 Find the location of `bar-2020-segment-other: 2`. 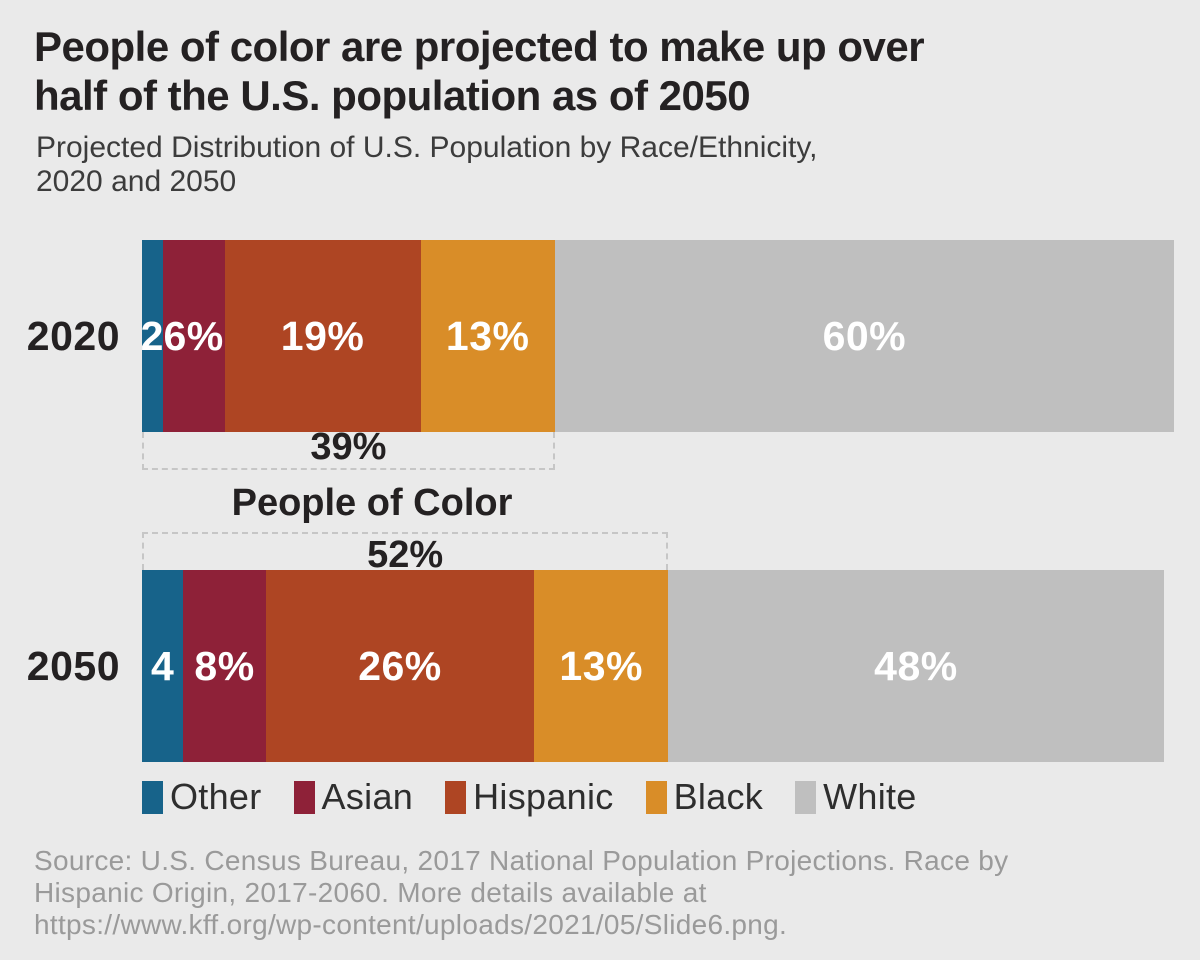

bar-2020-segment-other: 2 is located at coordinates (152, 336).